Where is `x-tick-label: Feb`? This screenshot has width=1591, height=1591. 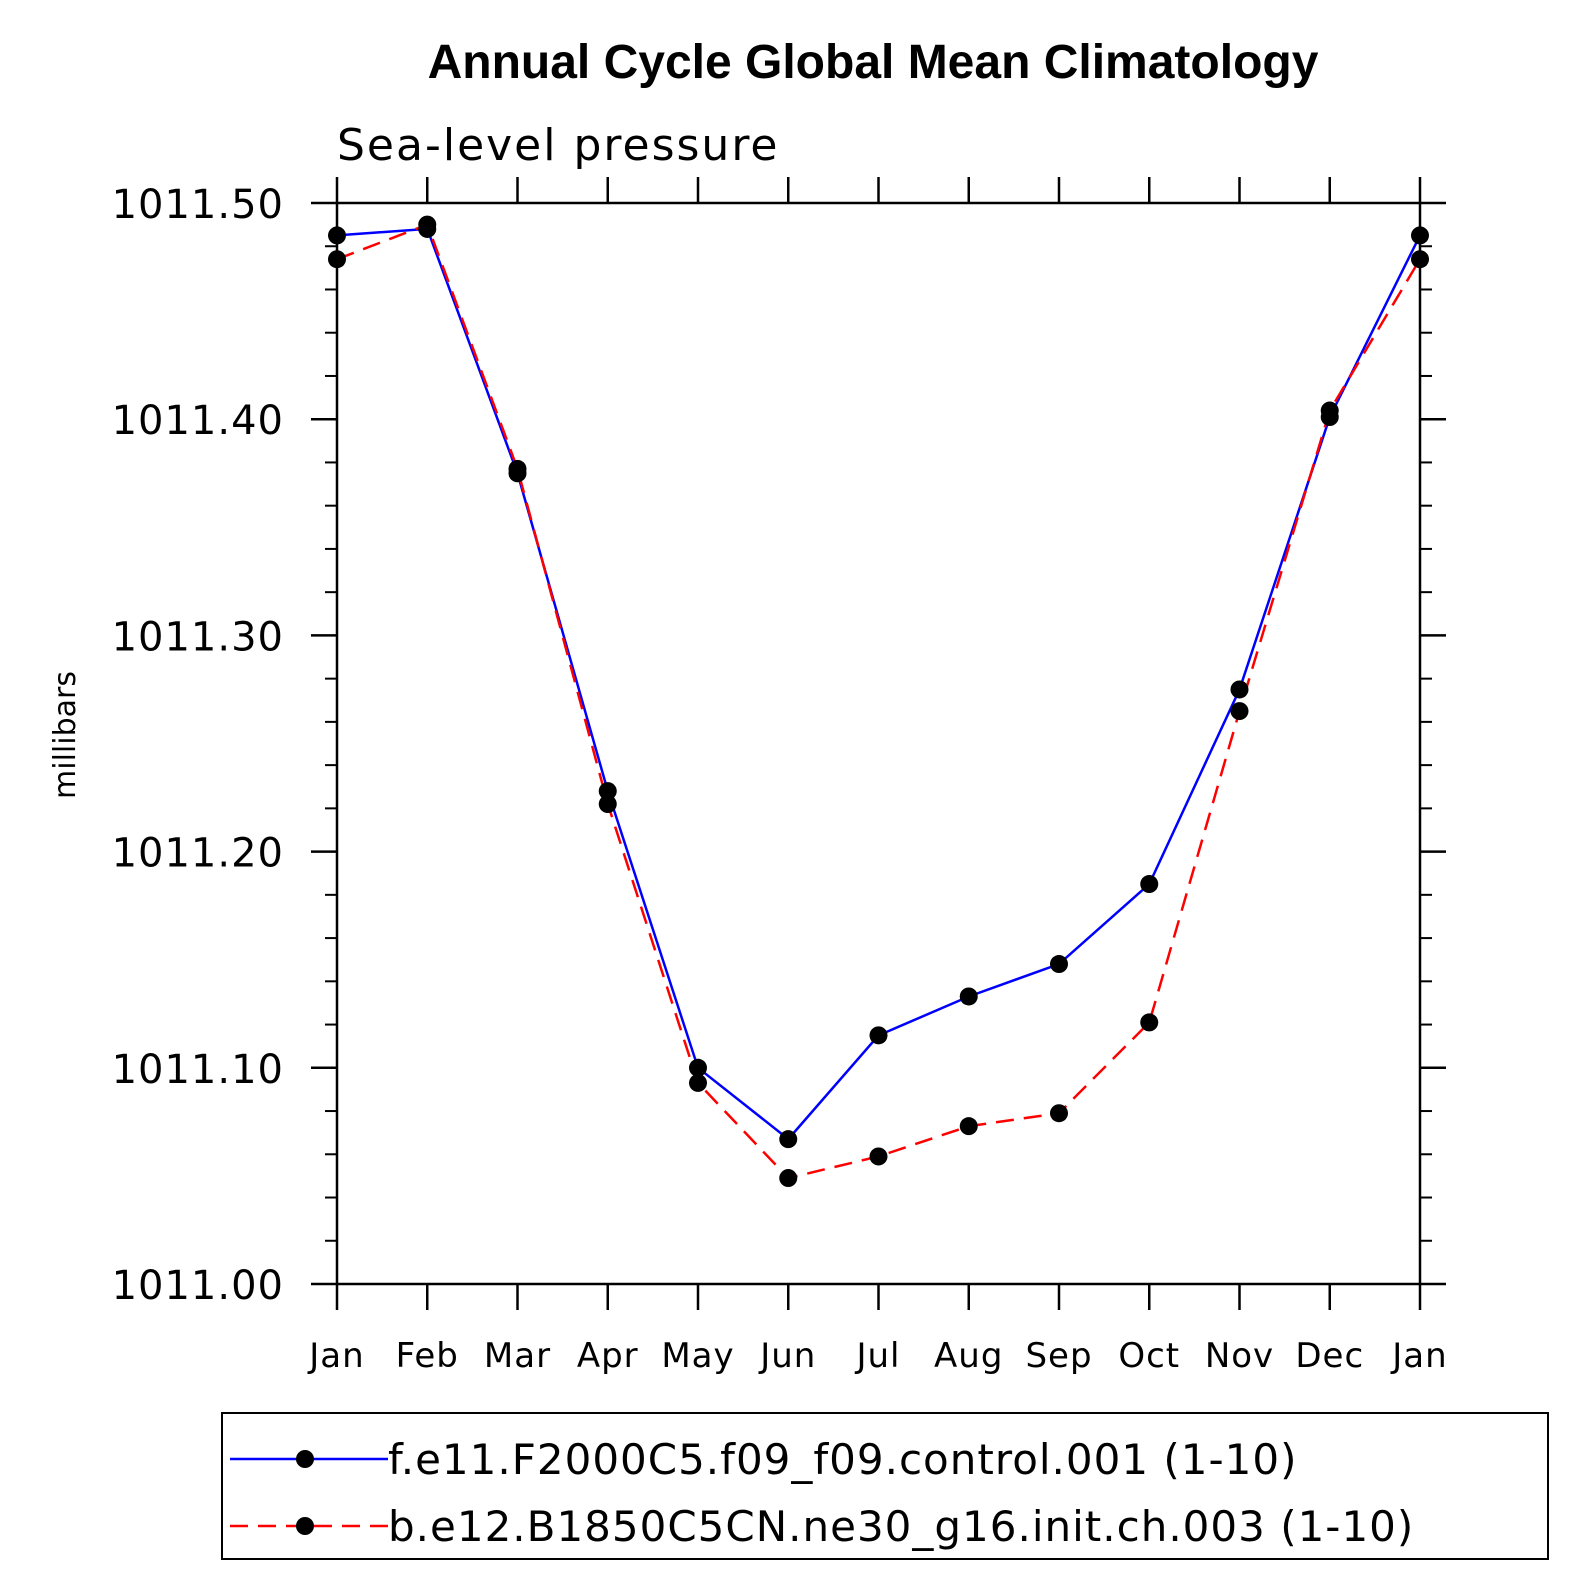 x-tick-label: Feb is located at coordinates (427, 1356).